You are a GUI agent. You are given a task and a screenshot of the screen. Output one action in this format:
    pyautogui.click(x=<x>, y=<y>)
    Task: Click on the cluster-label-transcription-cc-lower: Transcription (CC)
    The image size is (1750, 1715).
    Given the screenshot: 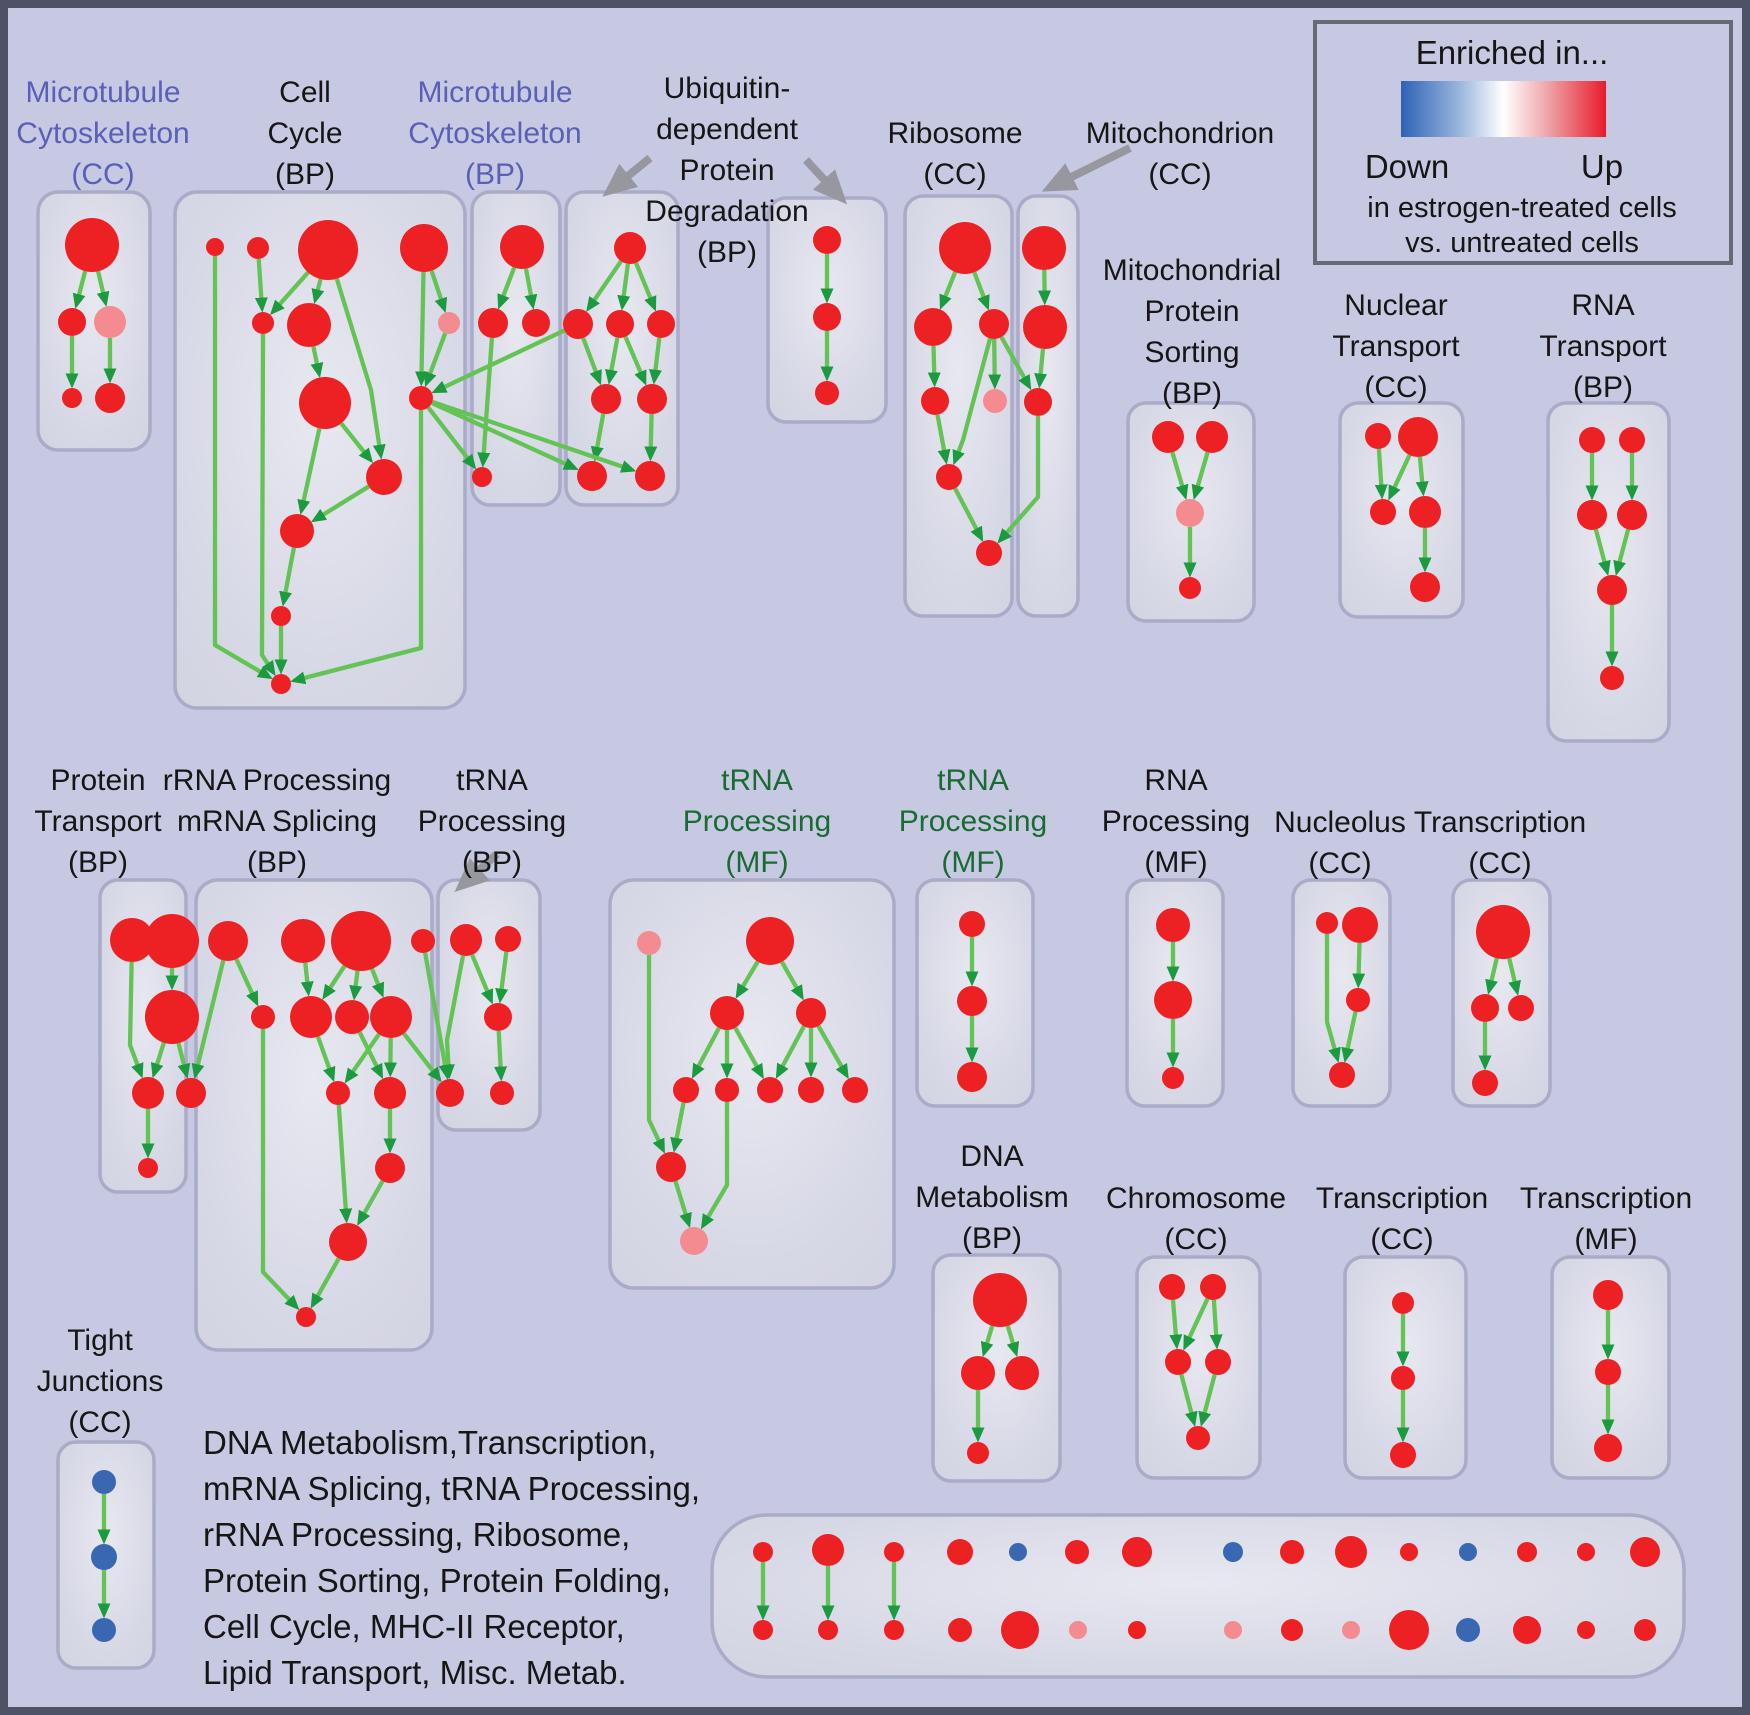 What is the action you would take?
    pyautogui.click(x=1402, y=1219)
    